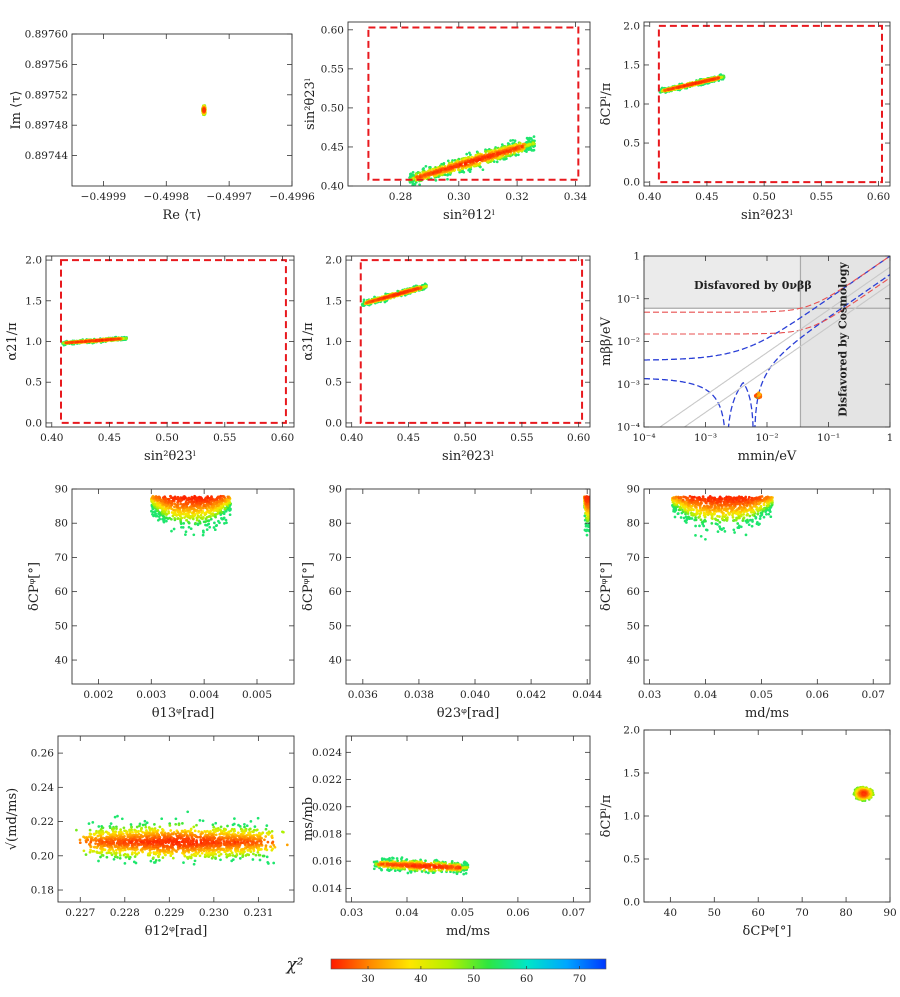 The height and width of the screenshot is (997, 900). I want to click on axes-frame, so click(767, 104).